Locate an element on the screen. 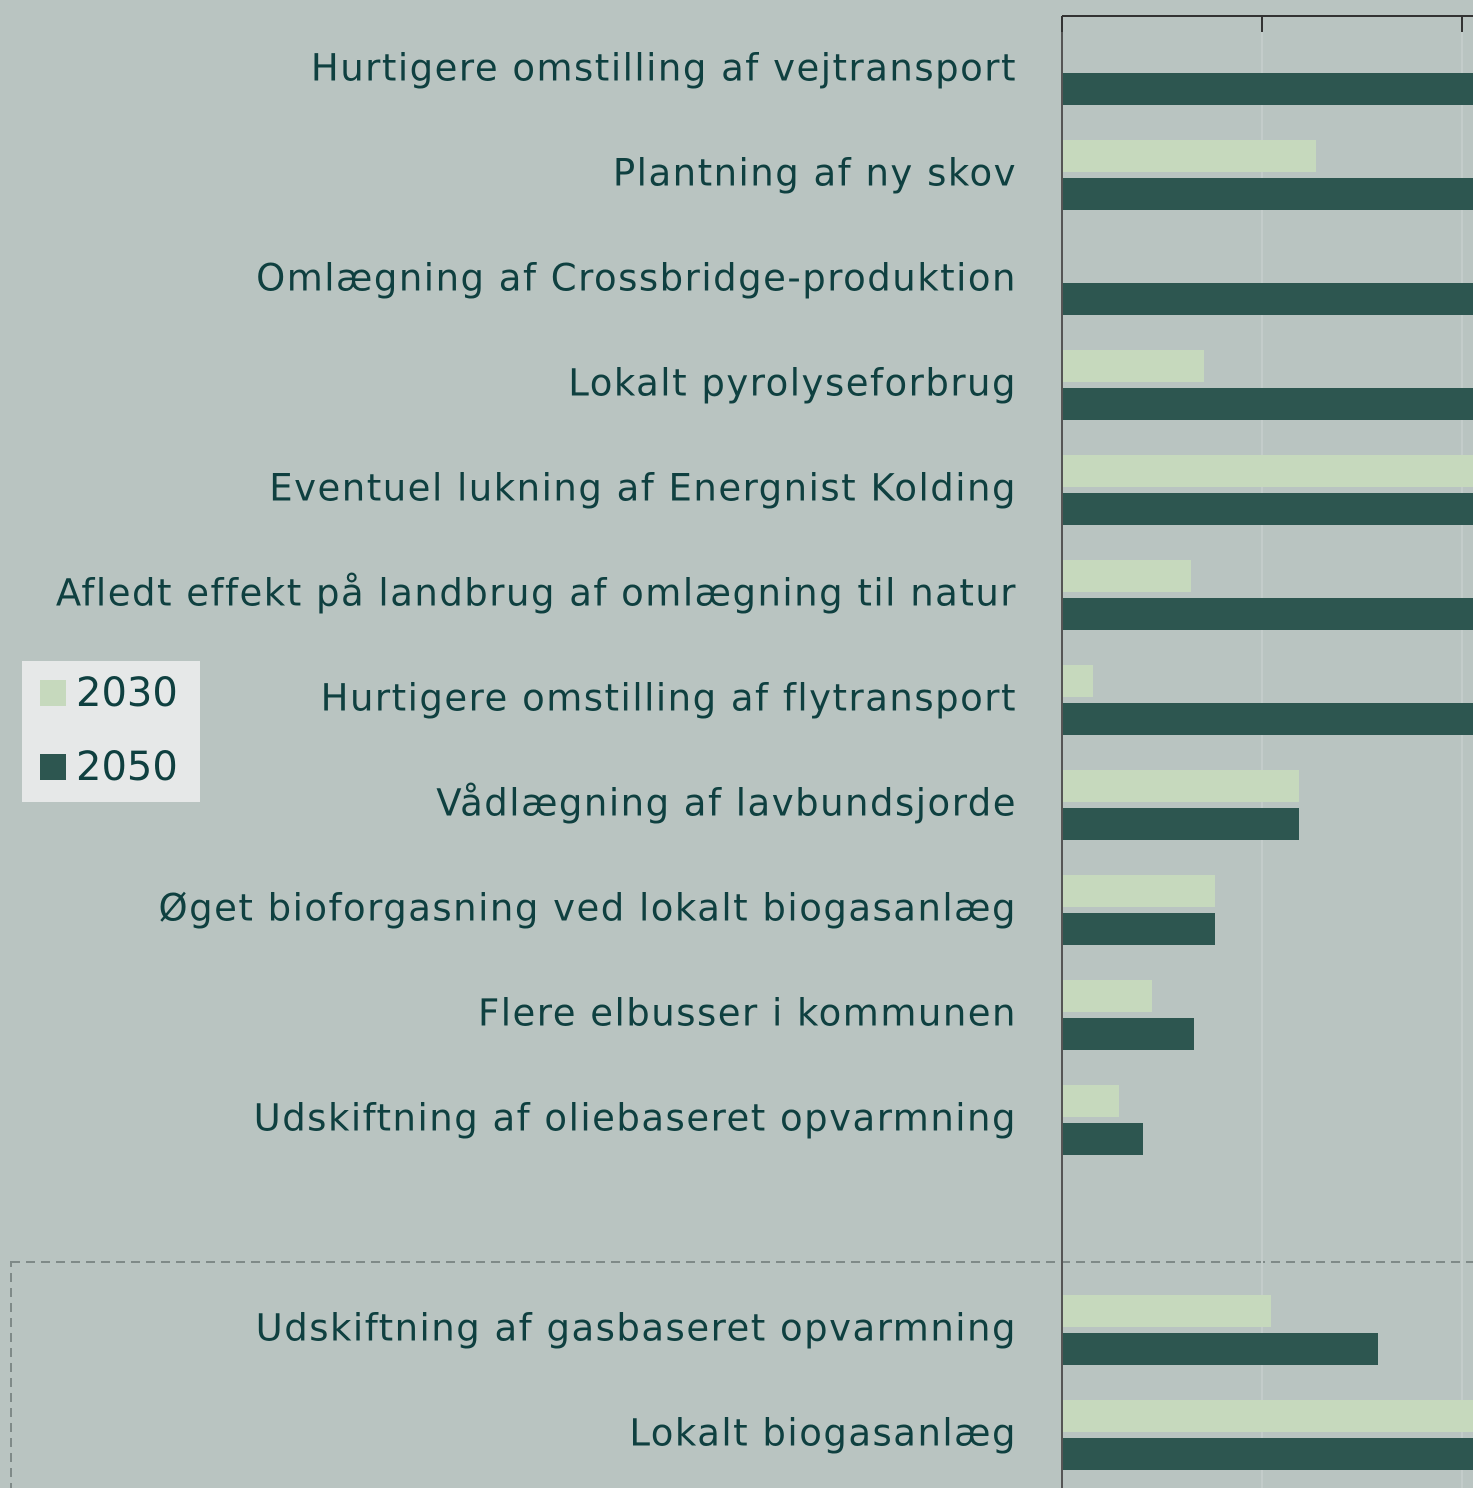  category-label: Lokalt biogasanlæg is located at coordinates (823, 1433).